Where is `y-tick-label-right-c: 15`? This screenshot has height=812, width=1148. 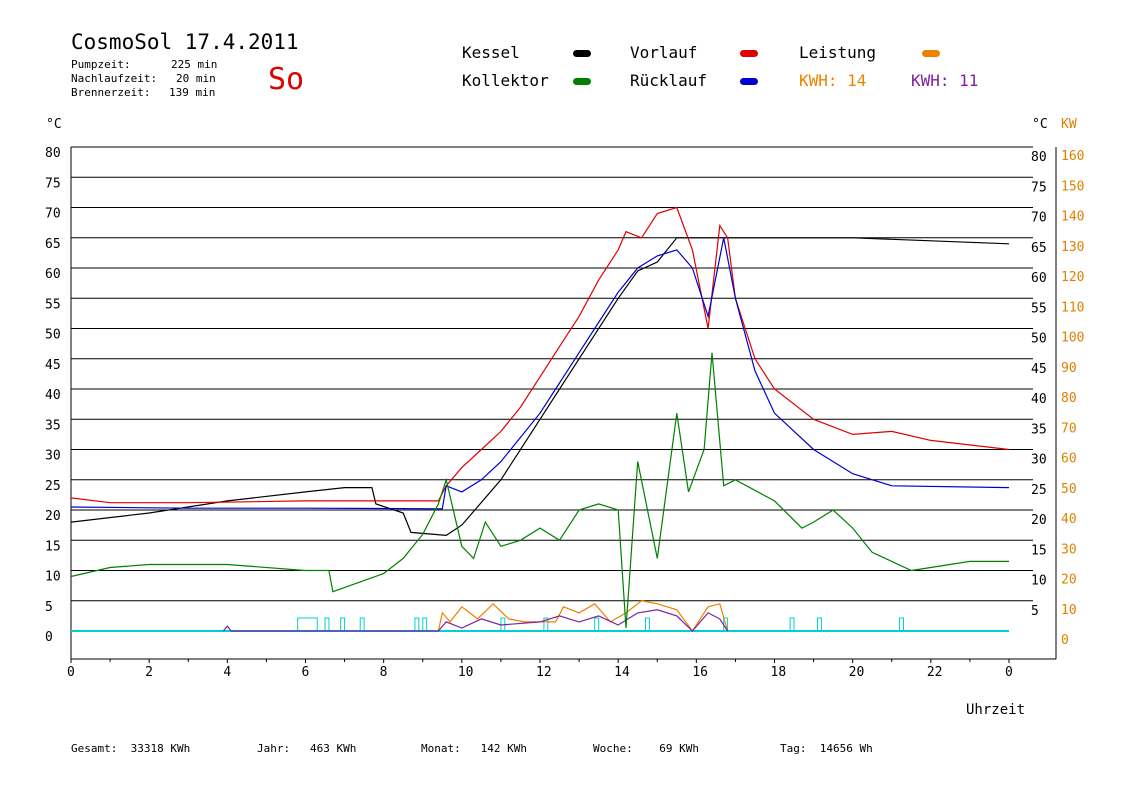
y-tick-label-right-c: 15 is located at coordinates (1039, 550).